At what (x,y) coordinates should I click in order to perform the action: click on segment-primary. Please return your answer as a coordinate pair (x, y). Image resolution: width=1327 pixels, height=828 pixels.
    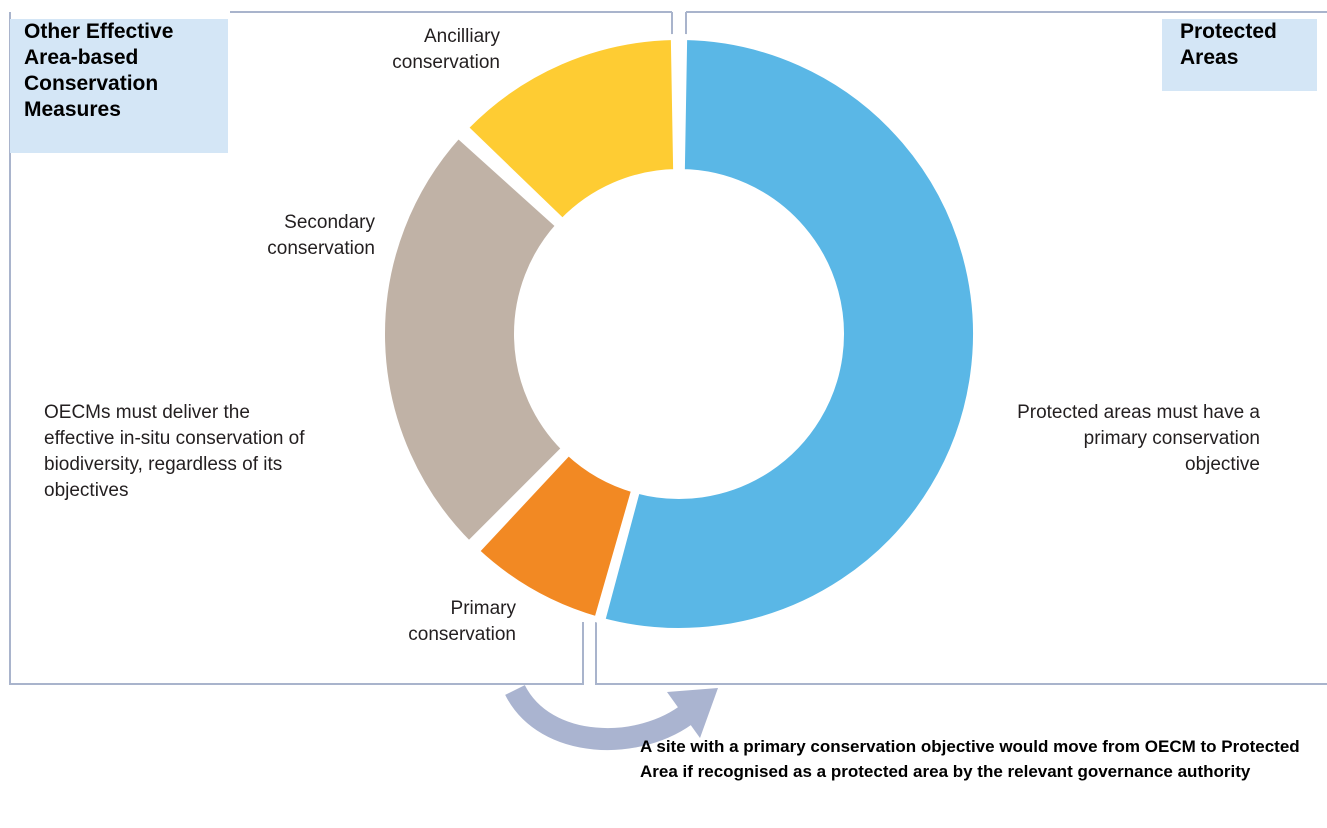
    Looking at the image, I should click on (555, 536).